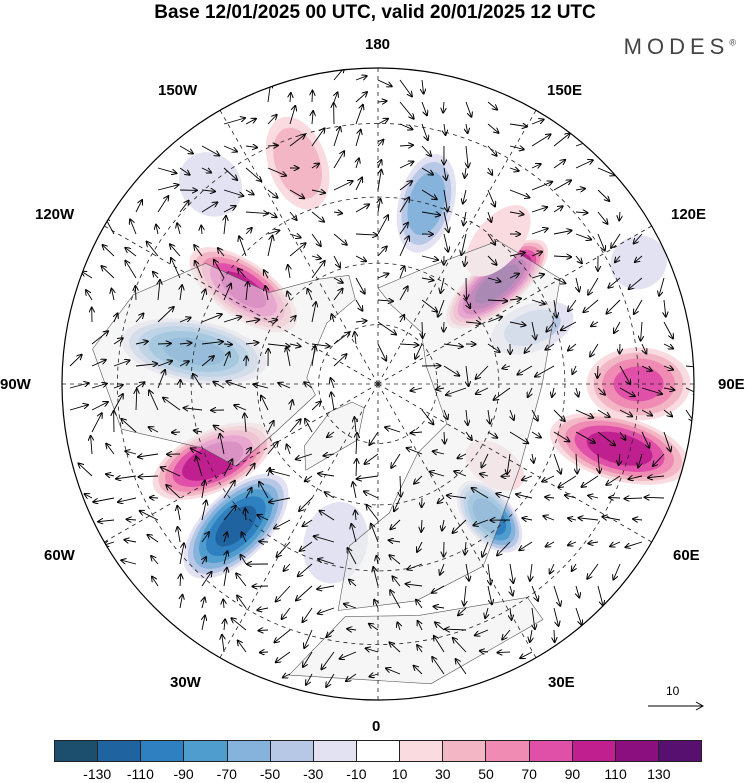 The width and height of the screenshot is (750, 783). What do you see at coordinates (673, 691) in the screenshot?
I see `vector-scale-label: 10` at bounding box center [673, 691].